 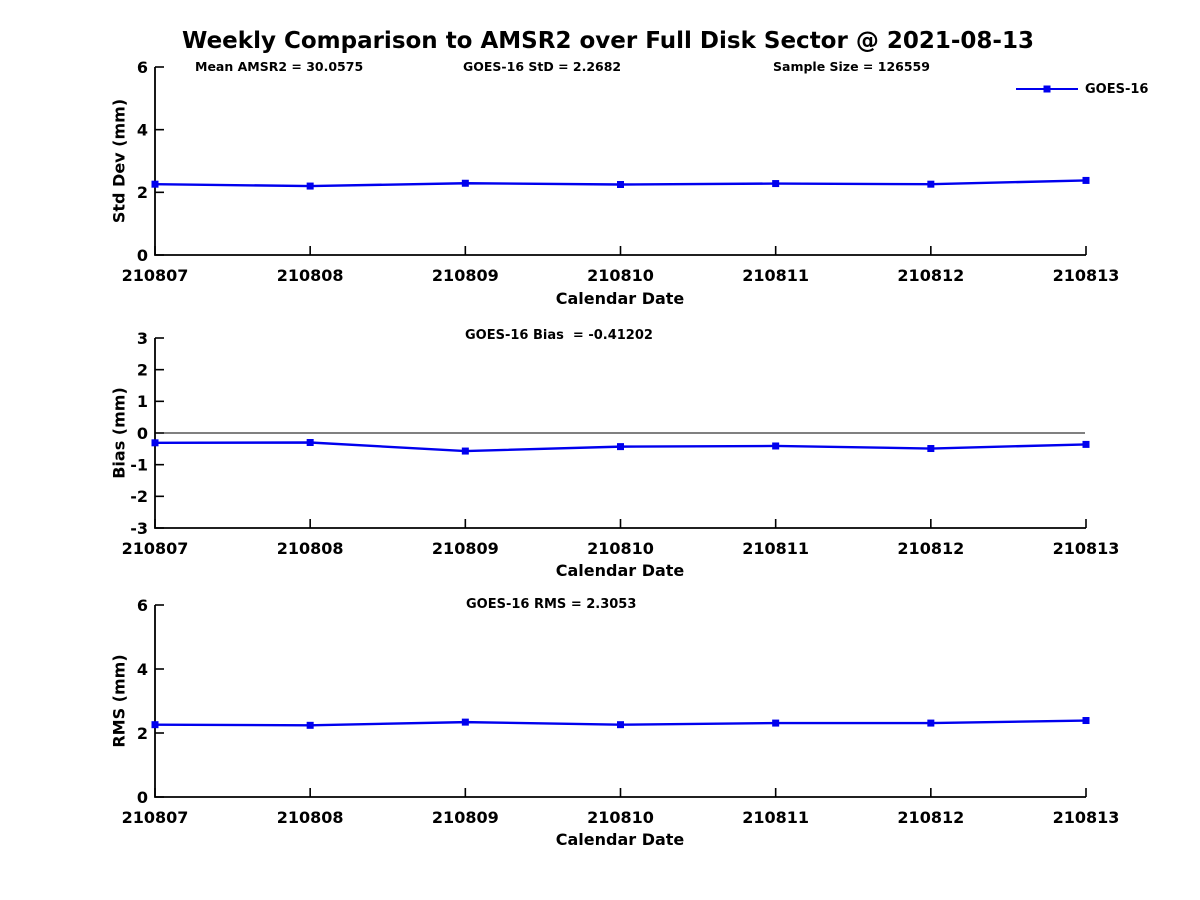 I want to click on y-tick-label: -3, so click(x=139, y=528).